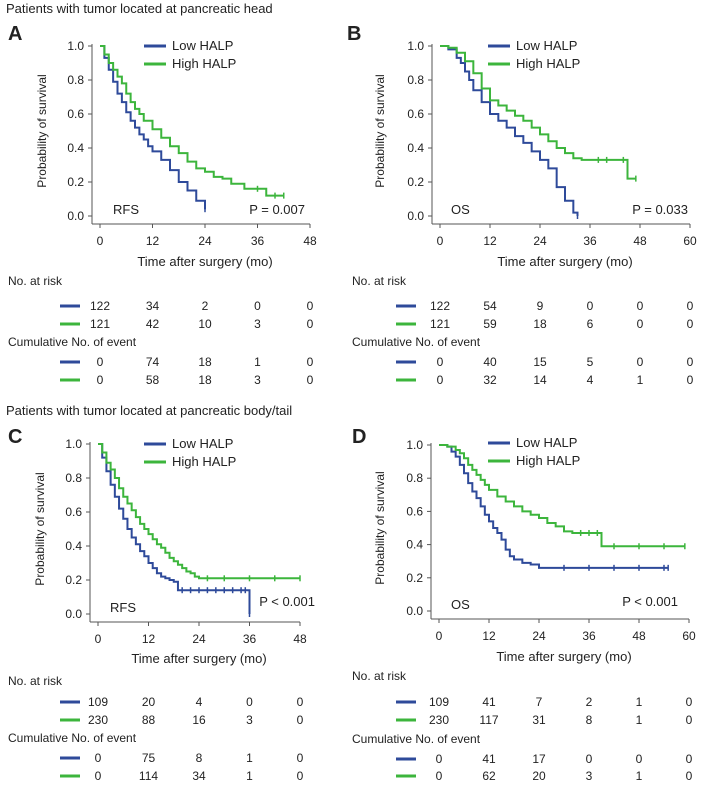 The height and width of the screenshot is (788, 708). What do you see at coordinates (488, 720) in the screenshot?
I see `risk-cell: 117` at bounding box center [488, 720].